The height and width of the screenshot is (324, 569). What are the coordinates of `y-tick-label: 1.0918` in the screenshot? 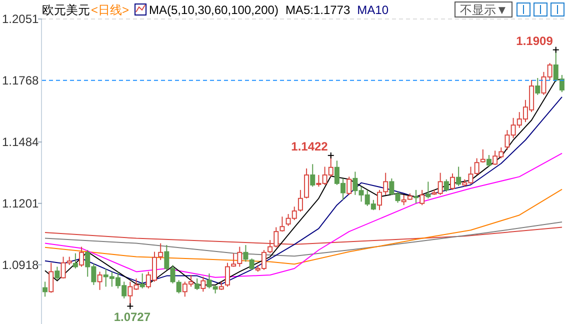 It's located at (21, 265).